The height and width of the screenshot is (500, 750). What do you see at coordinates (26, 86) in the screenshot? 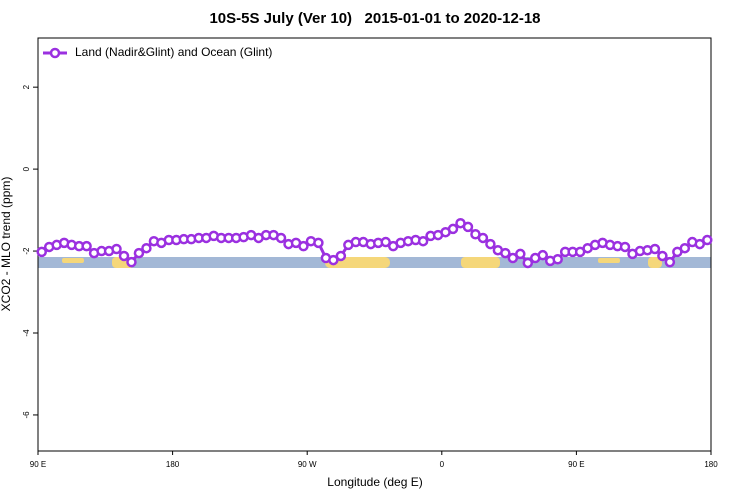
I see `y-tick-label: 2` at bounding box center [26, 86].